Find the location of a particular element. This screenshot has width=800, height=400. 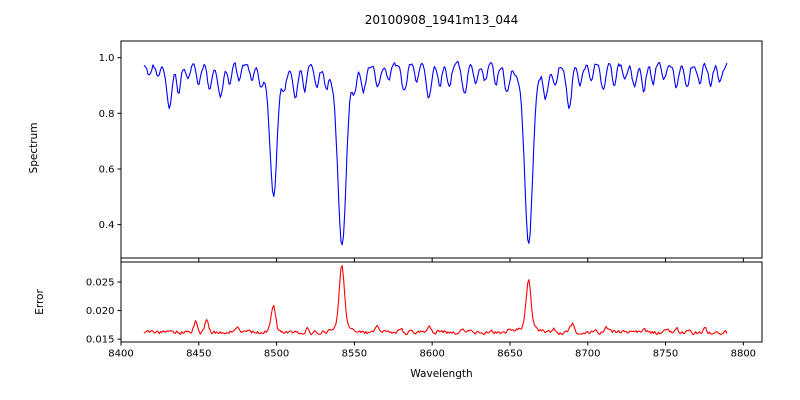

xtick-label: 8550 is located at coordinates (354, 354).